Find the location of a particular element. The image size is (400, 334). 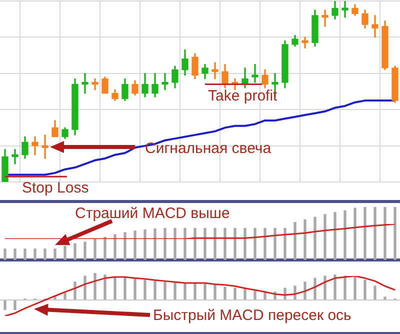

annotation: Страший MACD выше is located at coordinates (152, 213).